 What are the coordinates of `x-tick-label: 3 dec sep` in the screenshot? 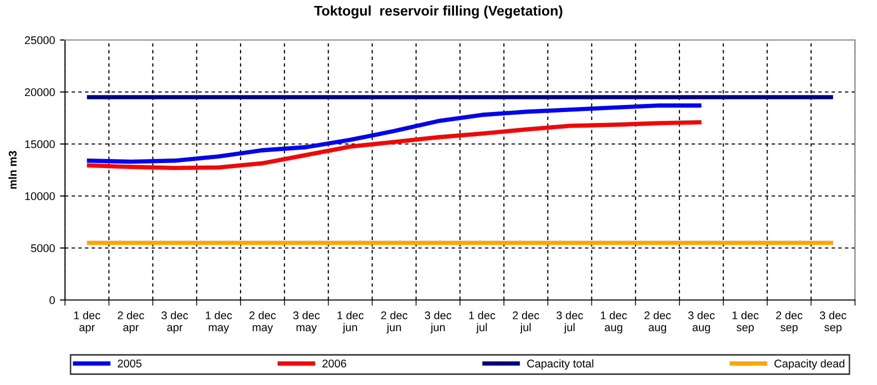 It's located at (833, 322).